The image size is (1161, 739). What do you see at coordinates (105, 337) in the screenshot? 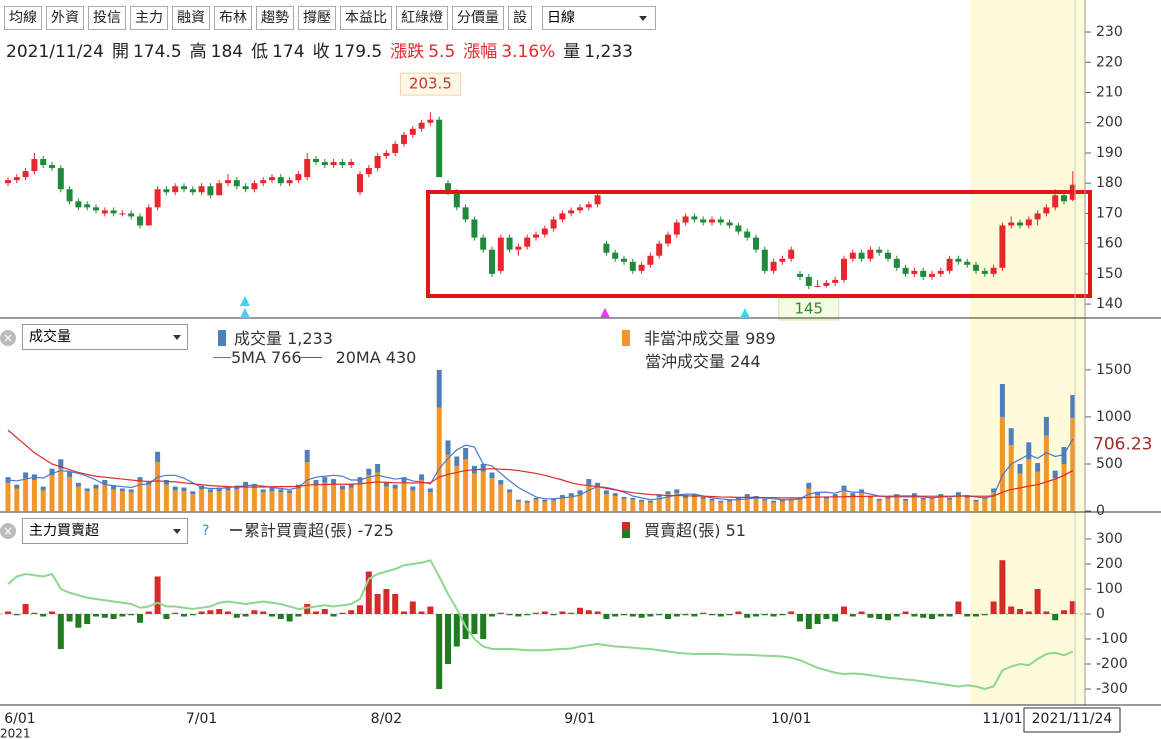
I see `indicator-select: 成交量` at bounding box center [105, 337].